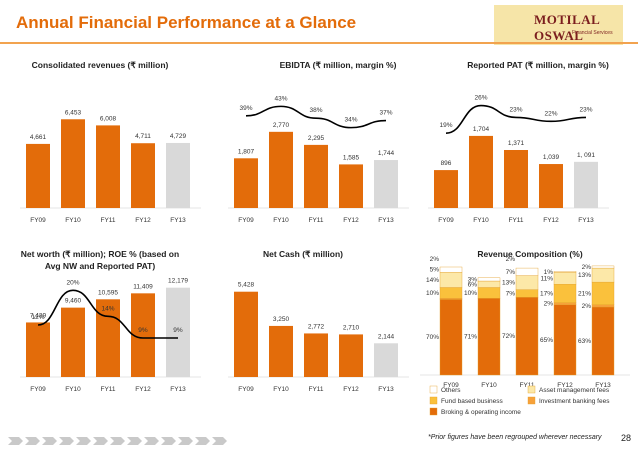  I want to click on segment-2-FY12, so click(565, 293).